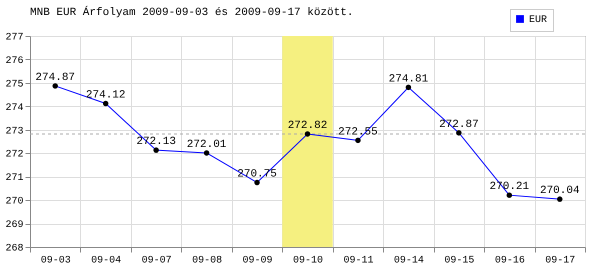 Image resolution: width=600 pixels, height=270 pixels. Describe the element at coordinates (55, 261) in the screenshot. I see `x-tick-label: 09-03` at that location.